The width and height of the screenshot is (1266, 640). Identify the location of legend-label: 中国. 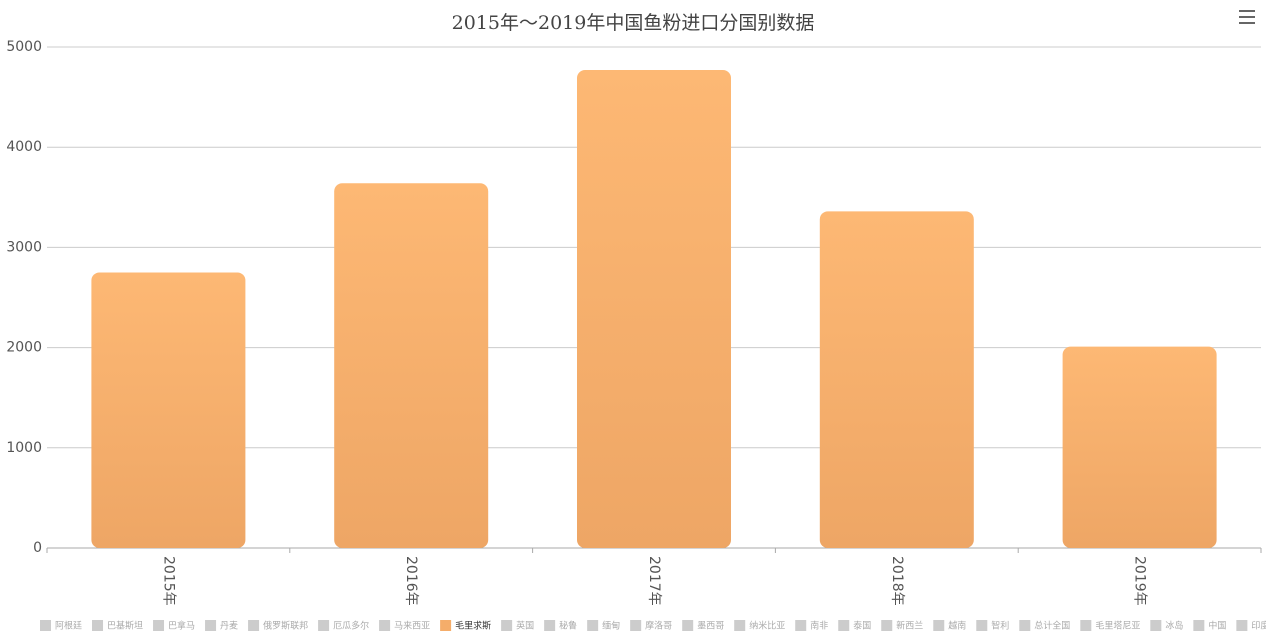
(1217, 626).